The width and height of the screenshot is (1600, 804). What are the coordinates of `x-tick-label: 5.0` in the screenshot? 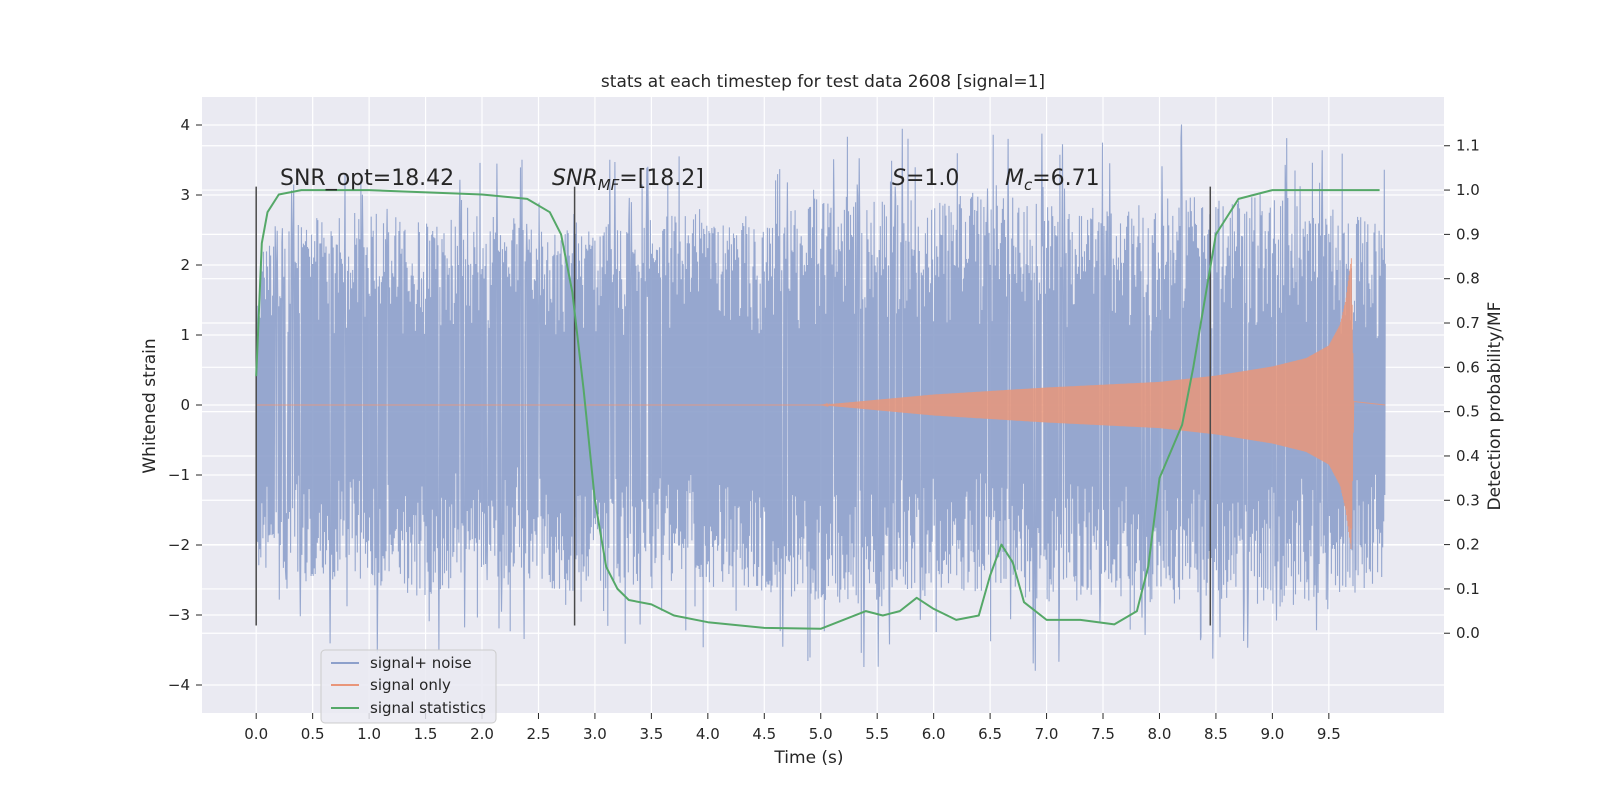 It's located at (821, 734).